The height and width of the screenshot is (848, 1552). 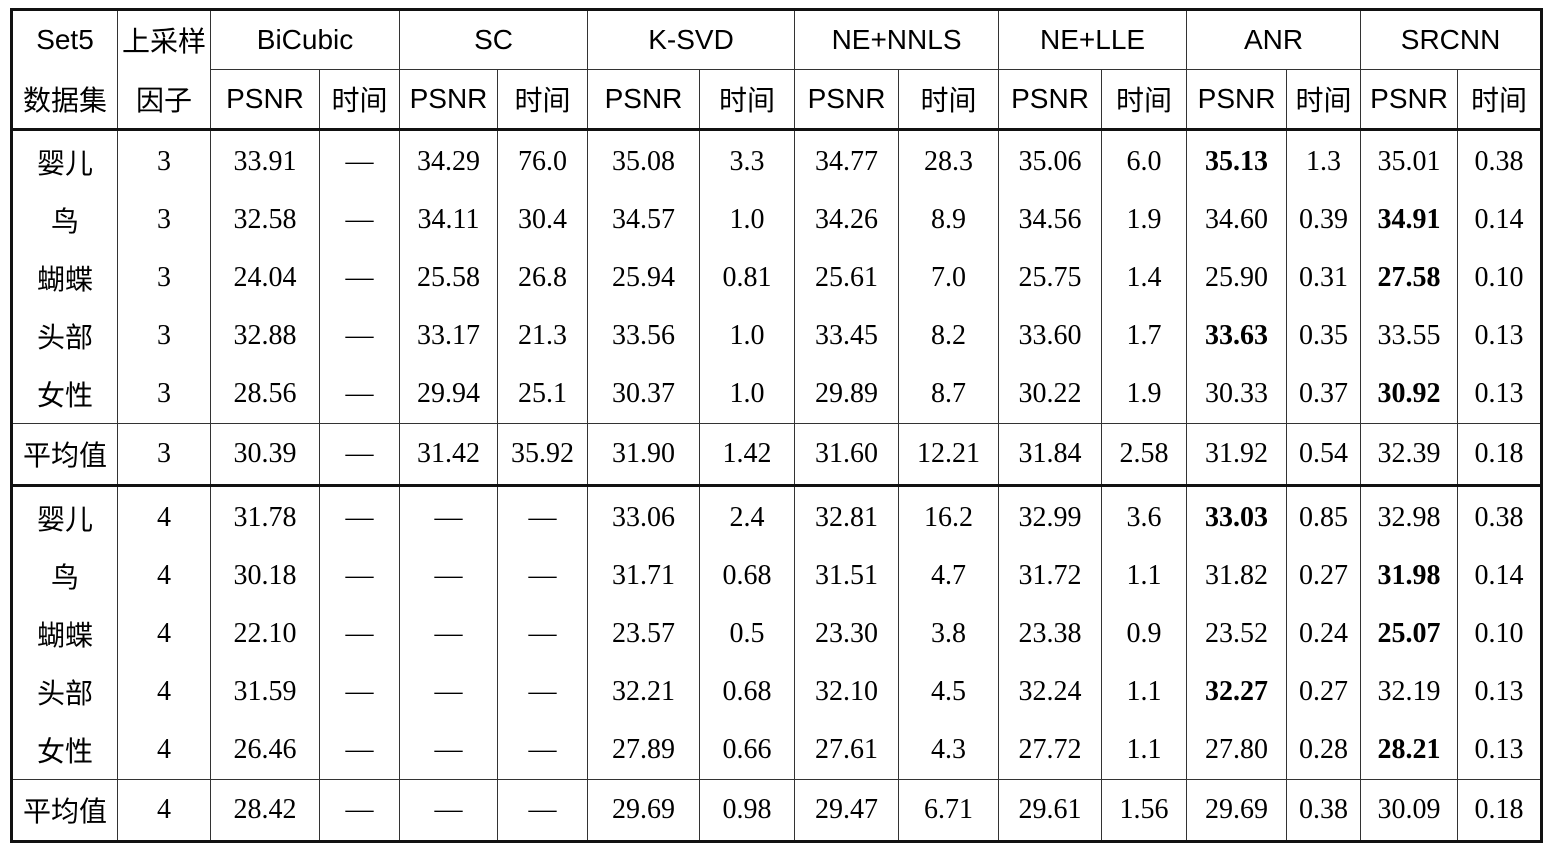 What do you see at coordinates (64, 810) in the screenshot?
I see `image-name-cell: 平均值` at bounding box center [64, 810].